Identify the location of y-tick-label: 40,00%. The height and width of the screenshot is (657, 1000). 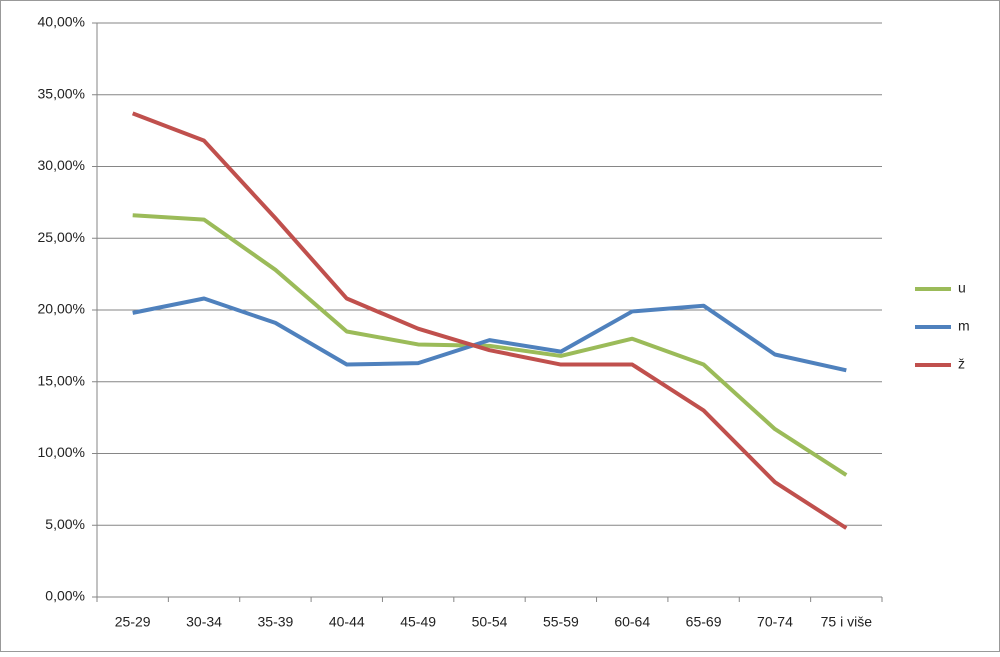
(61, 22).